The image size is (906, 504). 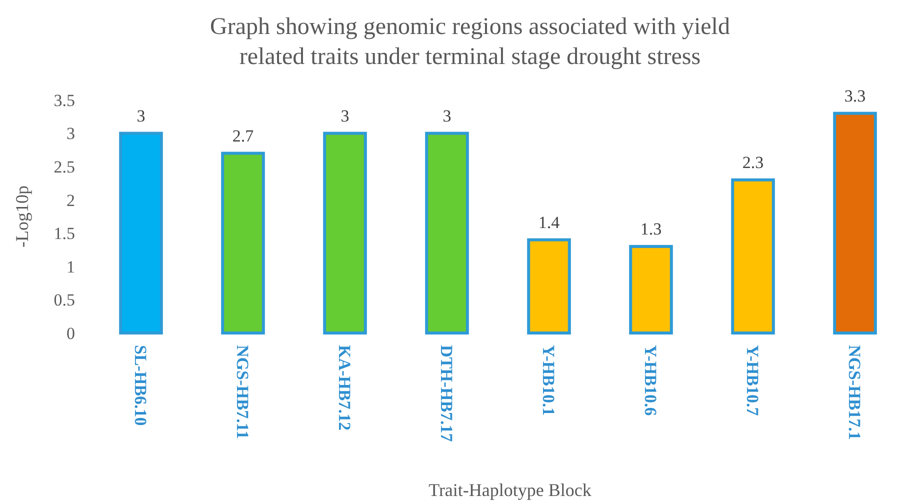 What do you see at coordinates (140, 385) in the screenshot?
I see `x-tick-label: SL-HB6.10` at bounding box center [140, 385].